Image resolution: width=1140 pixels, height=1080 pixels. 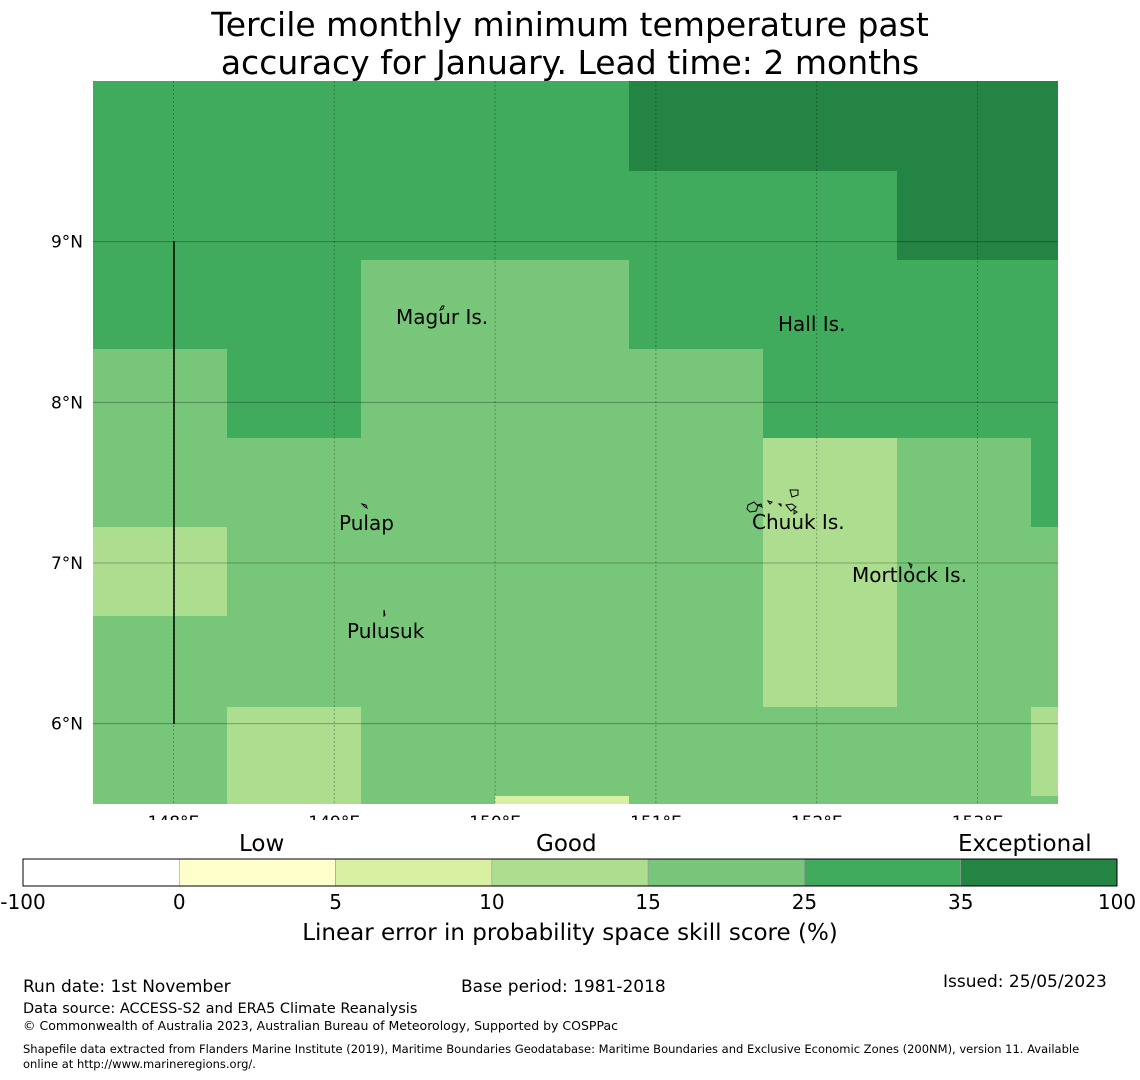 What do you see at coordinates (570, 24) in the screenshot?
I see `title-line-1: Tercile monthly minimum temperature past` at bounding box center [570, 24].